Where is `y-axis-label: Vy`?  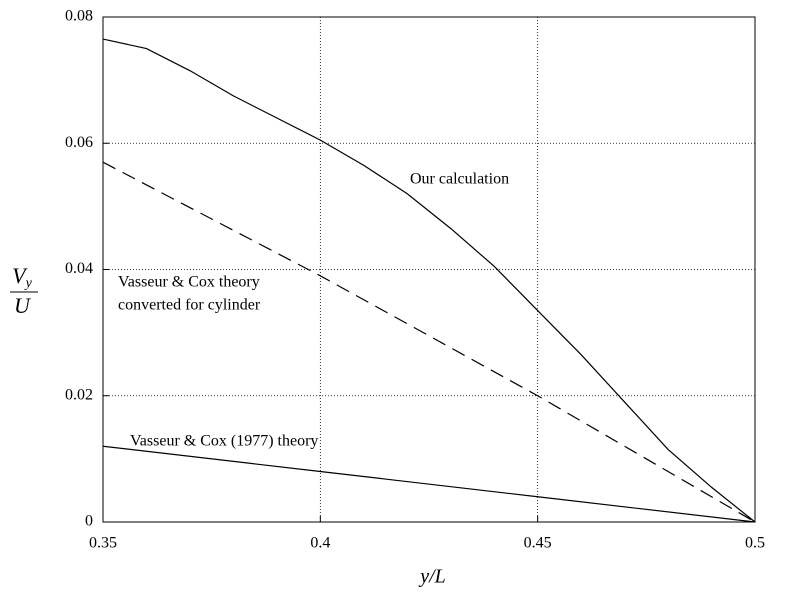
y-axis-label: Vy is located at coordinates (22, 277).